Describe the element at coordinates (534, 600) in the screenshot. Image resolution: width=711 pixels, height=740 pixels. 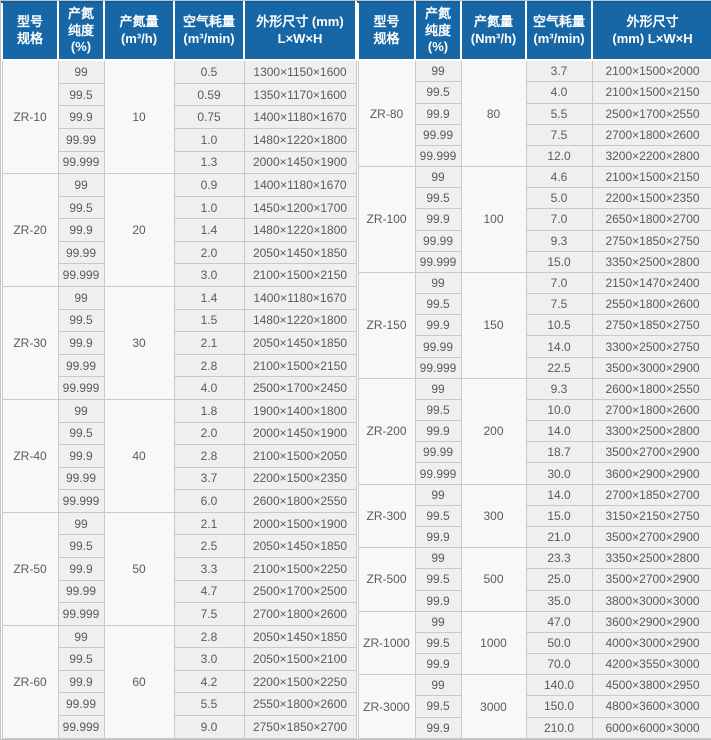
I see `table-row: 99.9 35.0 3800×3000×3000` at that location.